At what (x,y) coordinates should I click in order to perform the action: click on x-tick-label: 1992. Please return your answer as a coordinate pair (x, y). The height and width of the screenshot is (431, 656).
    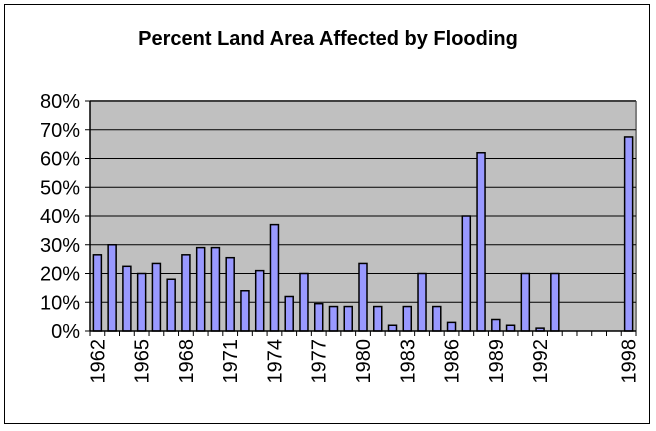
    Looking at the image, I should click on (541, 361).